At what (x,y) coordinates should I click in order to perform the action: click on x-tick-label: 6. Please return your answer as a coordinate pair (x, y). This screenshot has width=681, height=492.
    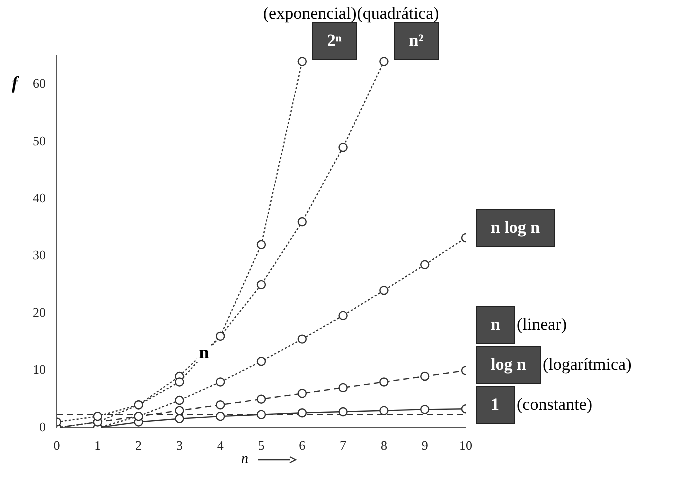
    Looking at the image, I should click on (302, 446).